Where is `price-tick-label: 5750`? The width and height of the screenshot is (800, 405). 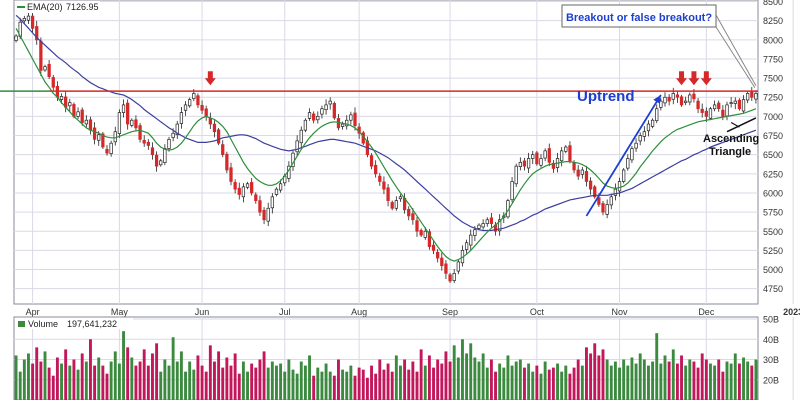 price-tick-label: 5750 is located at coordinates (773, 213).